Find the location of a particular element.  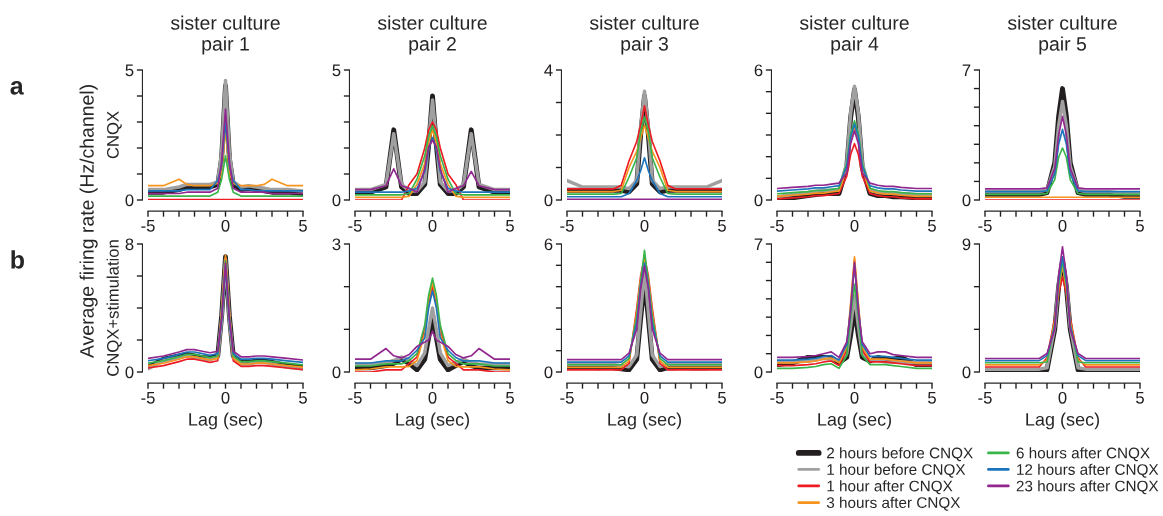

legend-label: 1 hour after CNQX is located at coordinates (890, 487).